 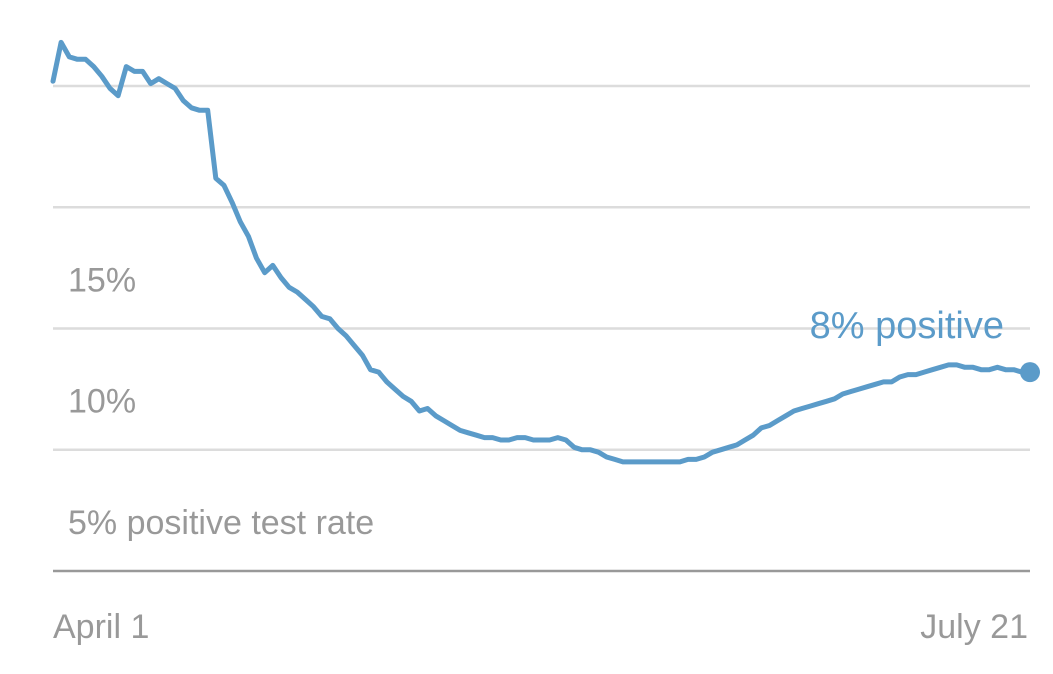 What do you see at coordinates (221, 523) in the screenshot?
I see `y-tick-label: 5% positive test rate` at bounding box center [221, 523].